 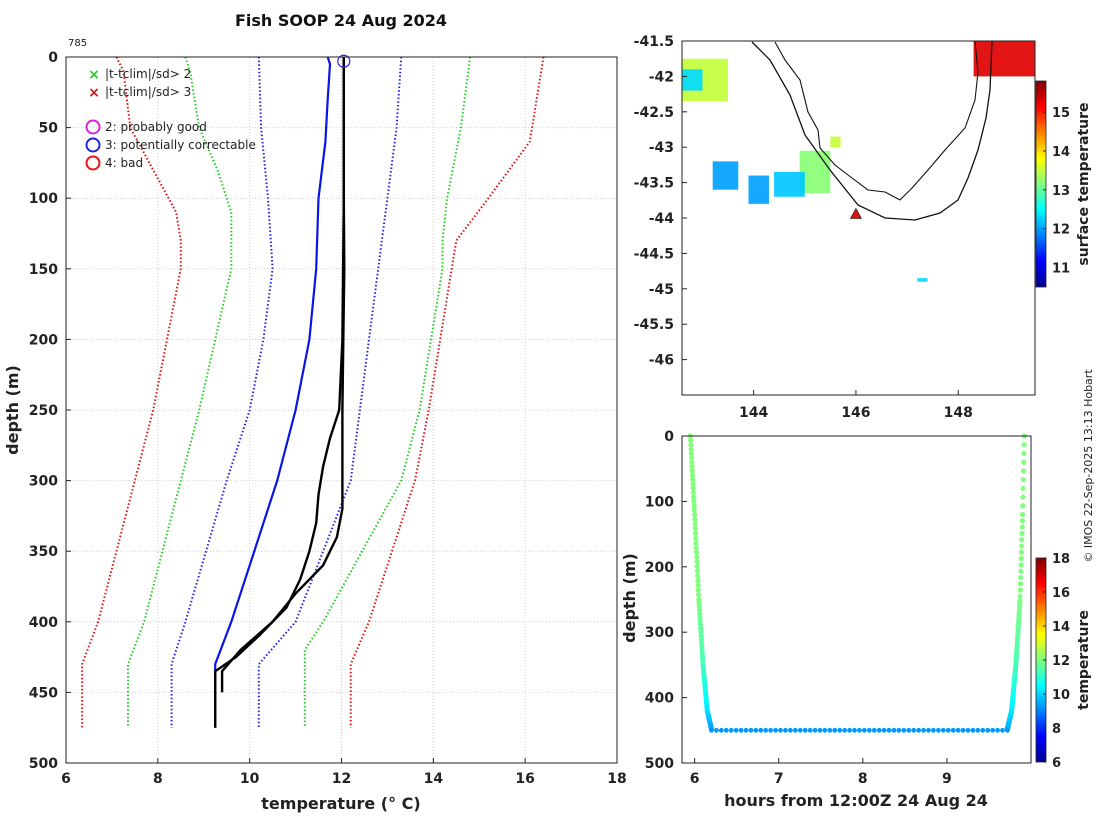 What do you see at coordinates (1061, 627) in the screenshot?
I see `temperature-colorbar-tick-label: 14` at bounding box center [1061, 627].